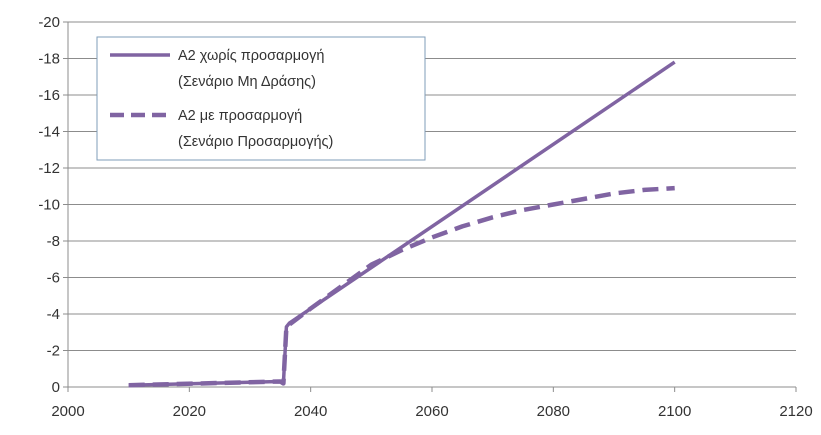 This screenshot has height=435, width=821. I want to click on x-tick-label: 2040, so click(310, 411).